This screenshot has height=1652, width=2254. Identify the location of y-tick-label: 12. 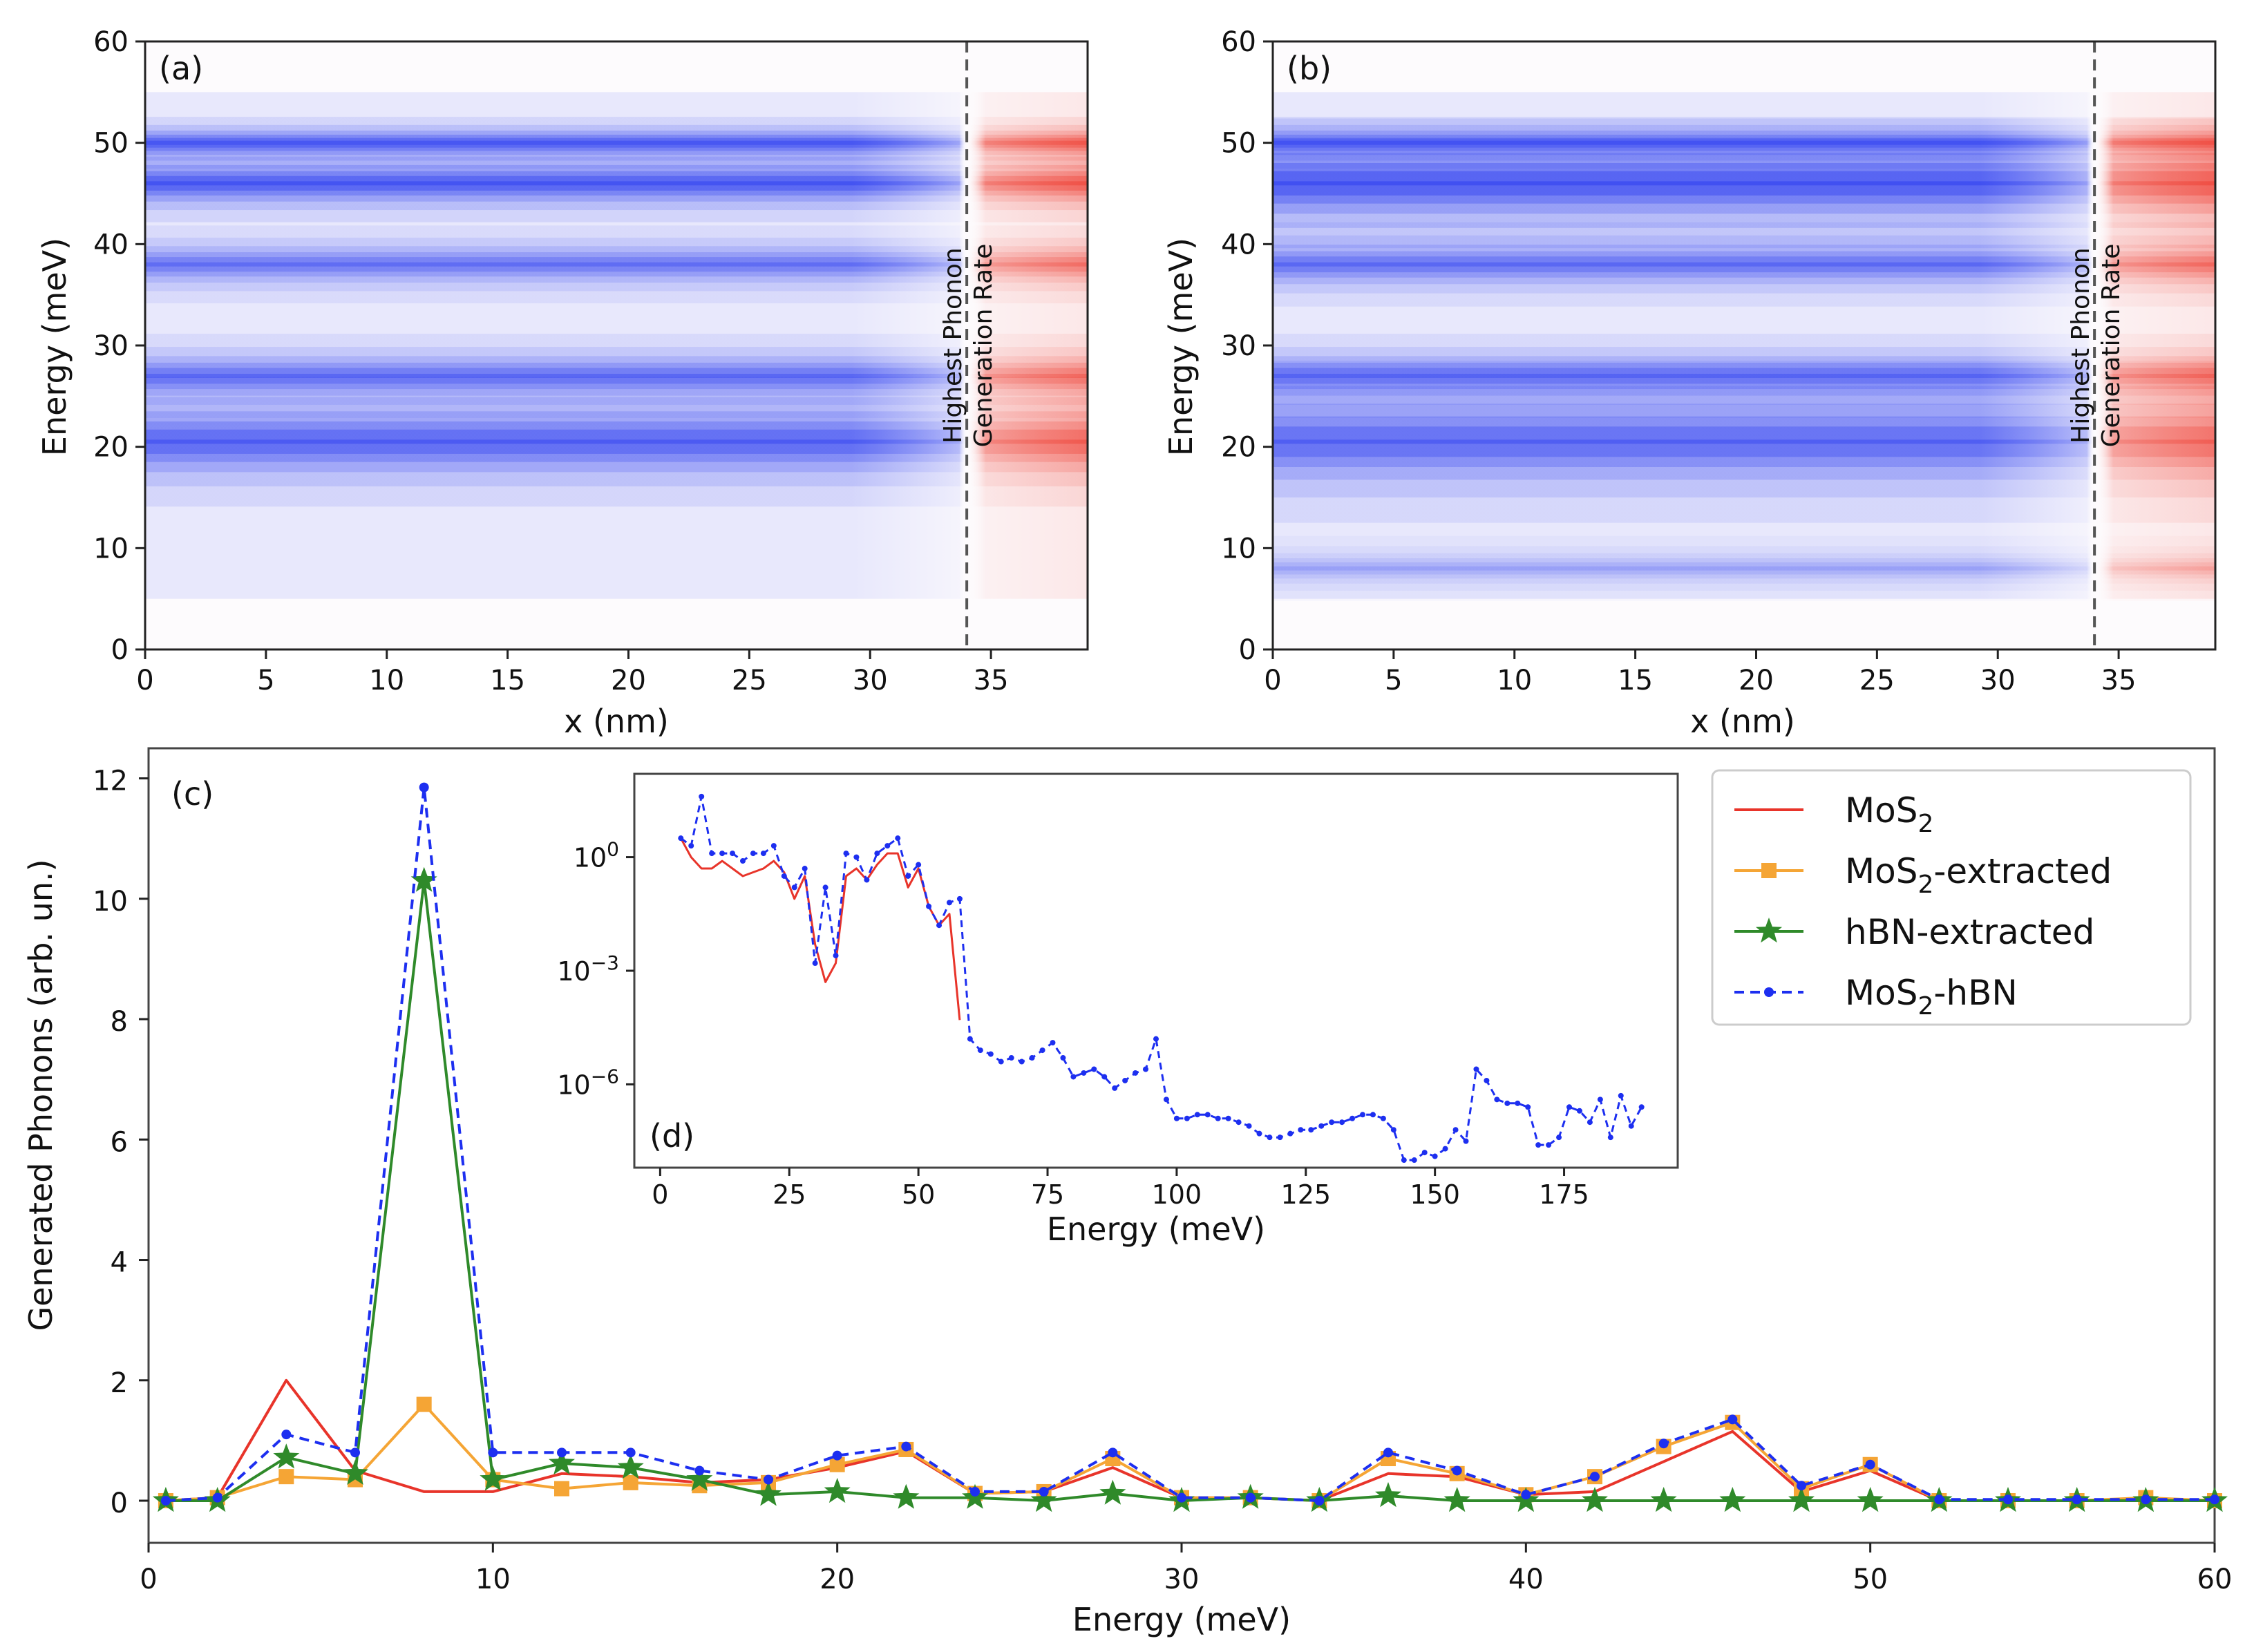
(110, 781).